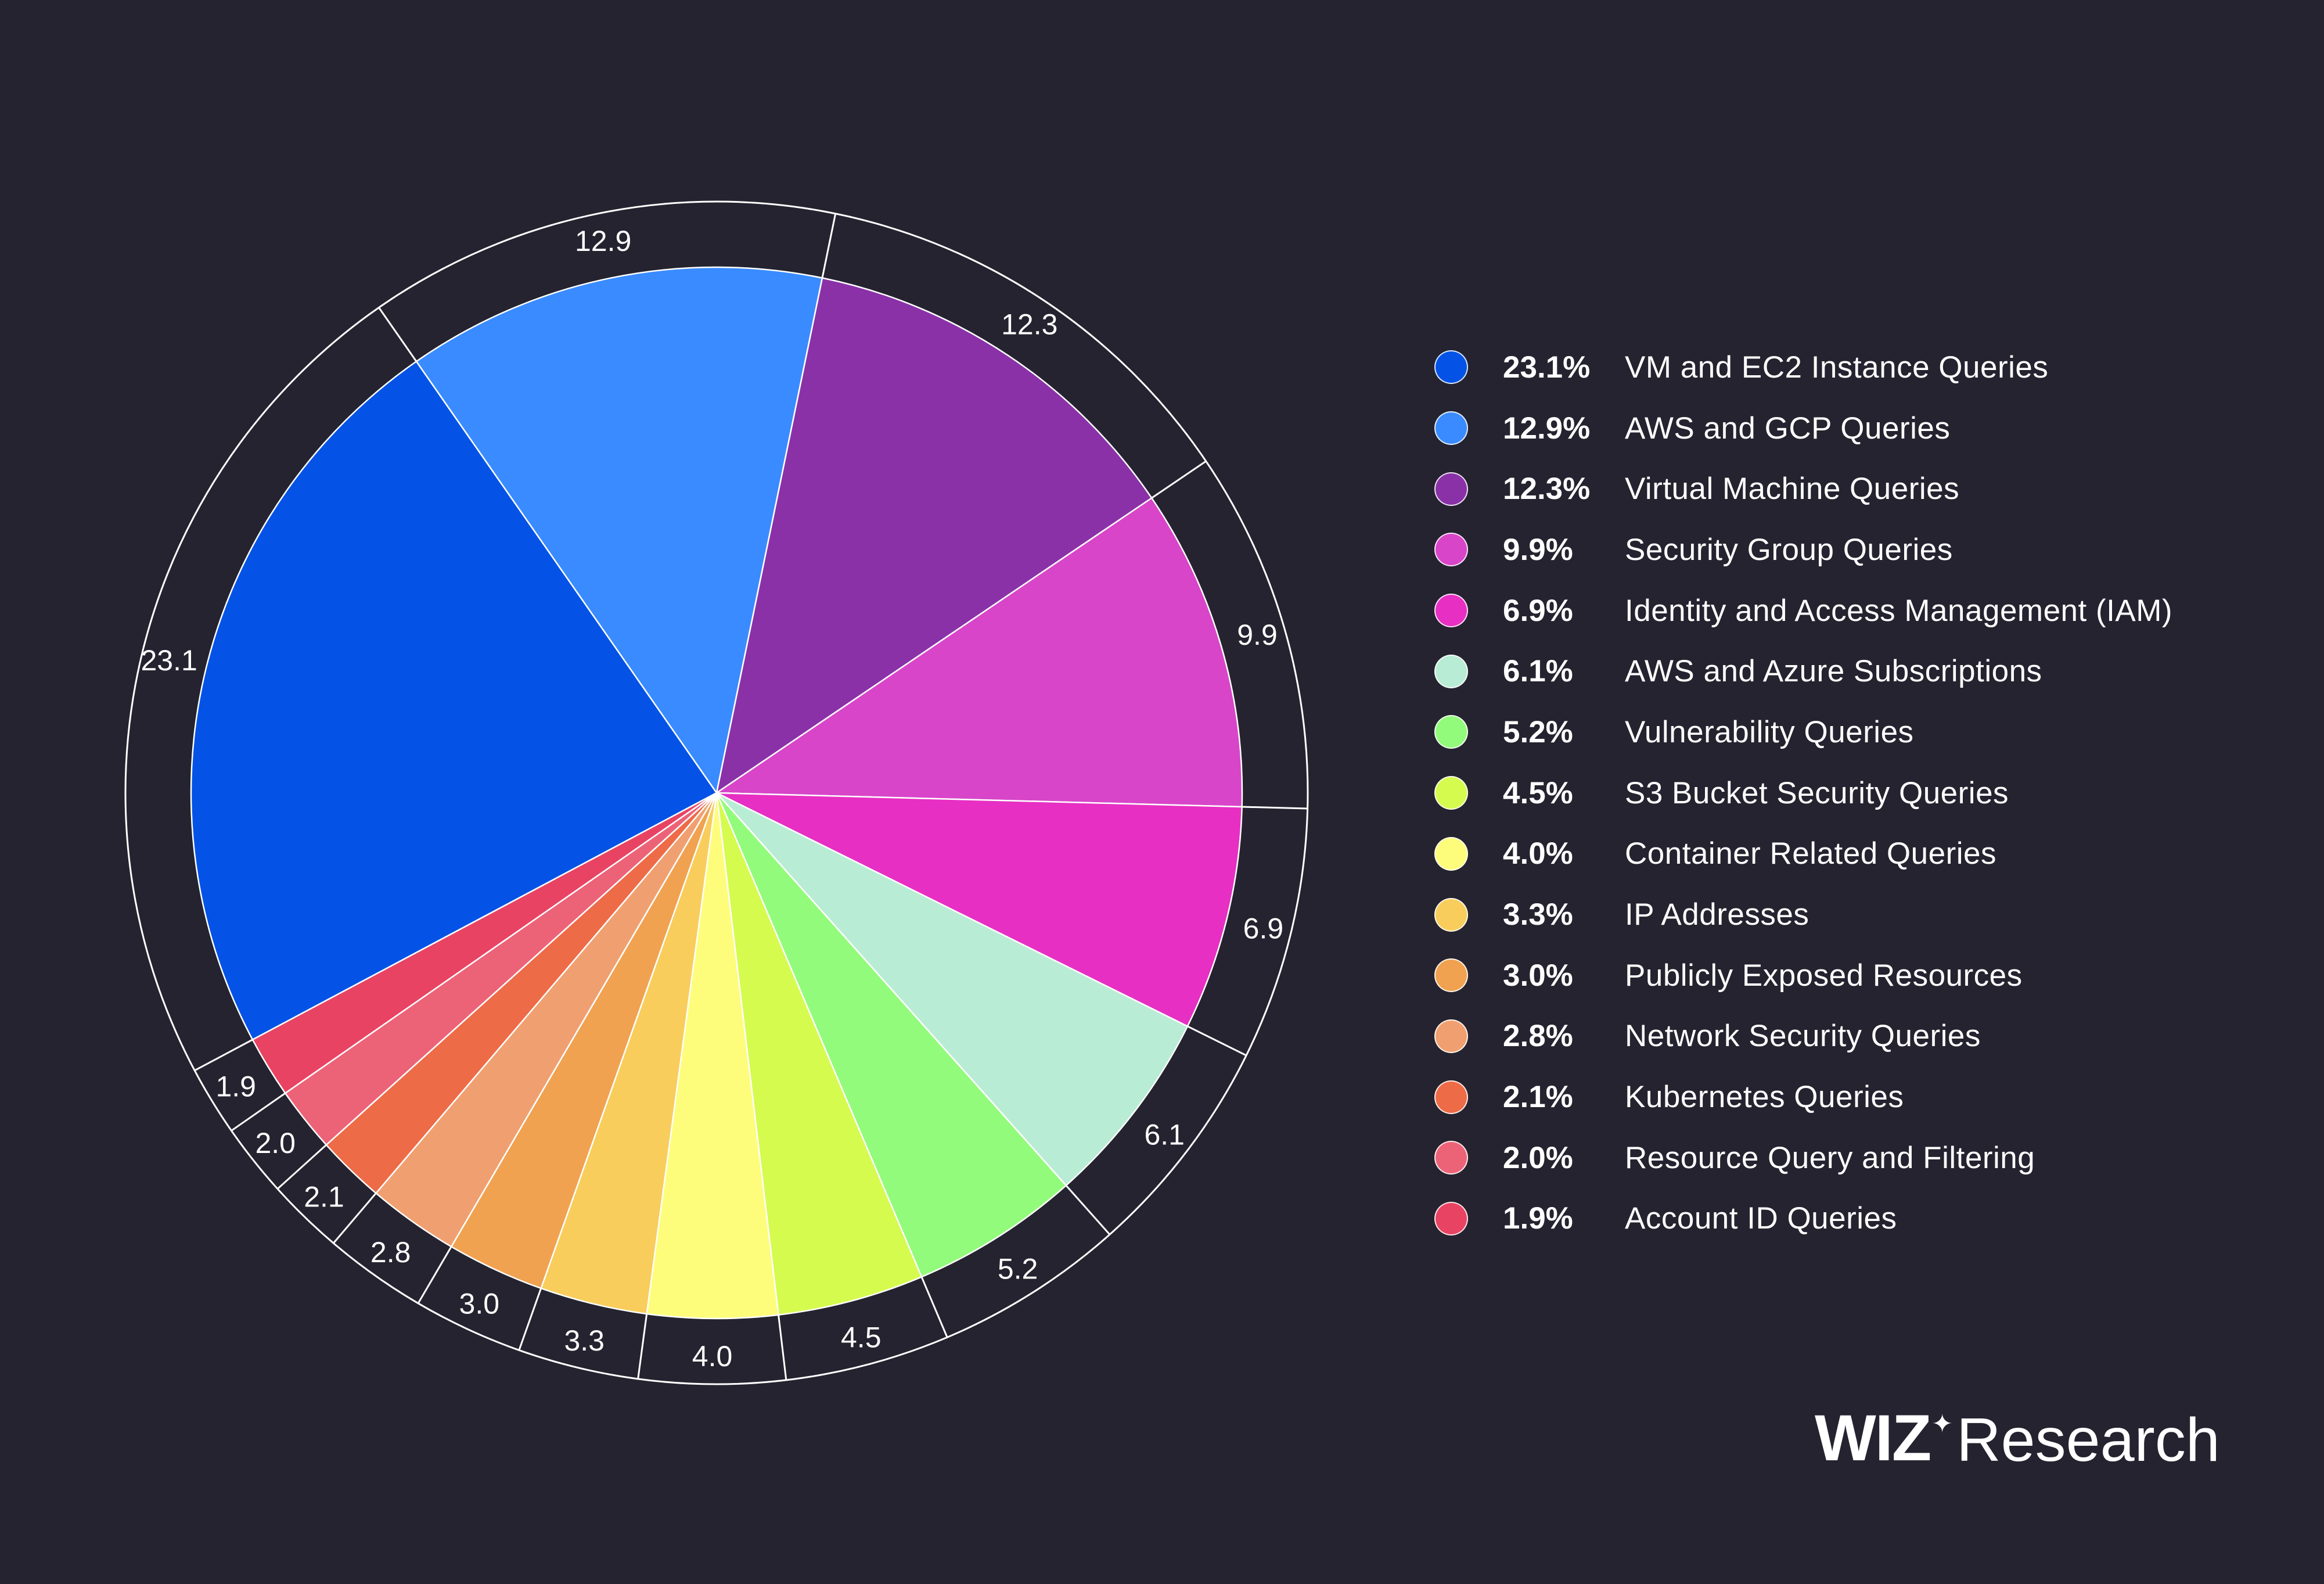  What do you see at coordinates (1942, 1424) in the screenshot?
I see `sparkle-icon: ✦` at bounding box center [1942, 1424].